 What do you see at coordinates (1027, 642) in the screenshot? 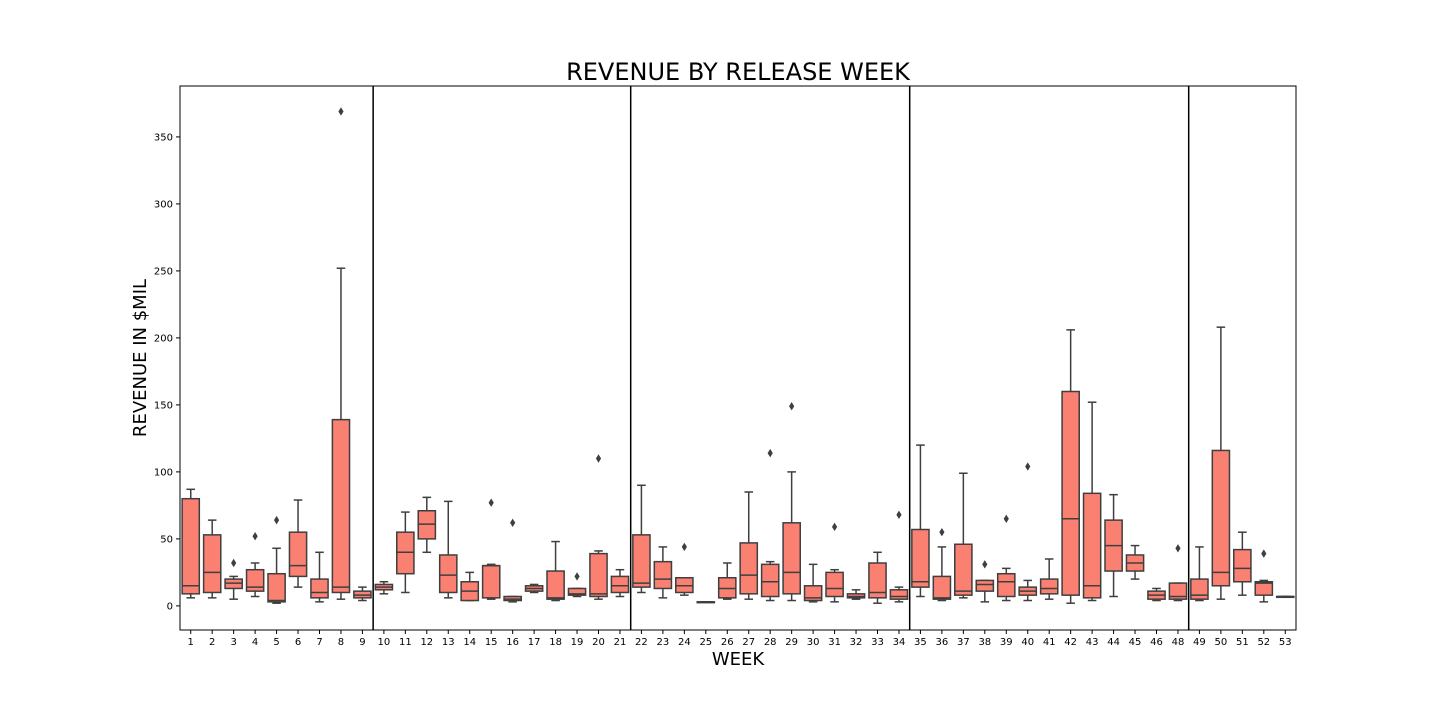
I see `x-tick-label: 40` at bounding box center [1027, 642].